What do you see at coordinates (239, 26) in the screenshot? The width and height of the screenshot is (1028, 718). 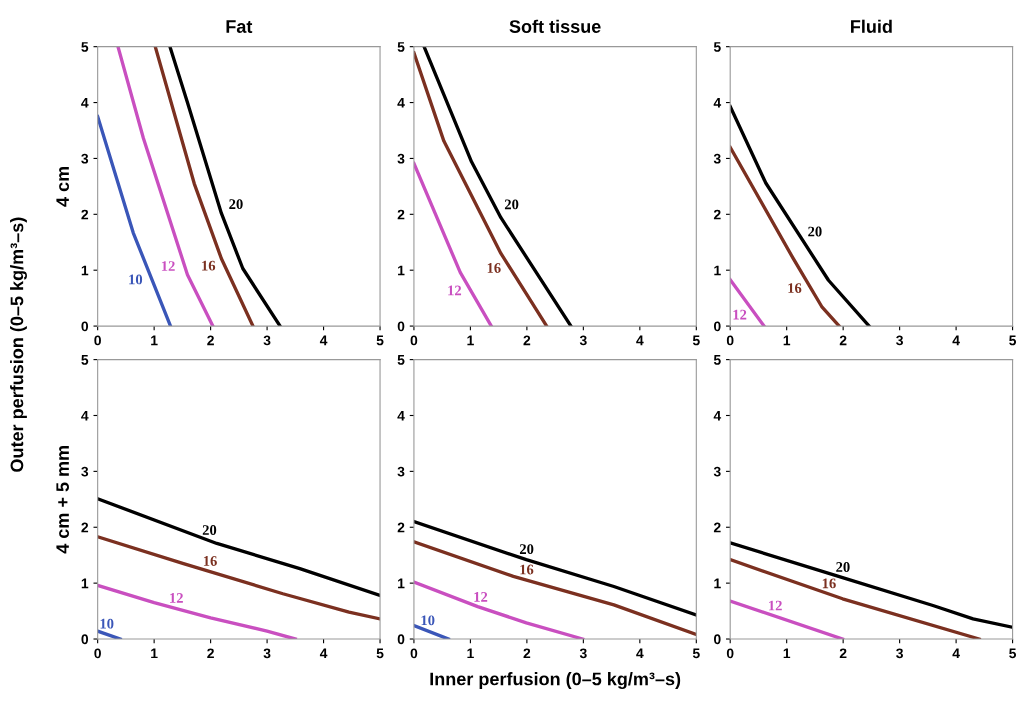 I see `chart-title: Fat` at bounding box center [239, 26].